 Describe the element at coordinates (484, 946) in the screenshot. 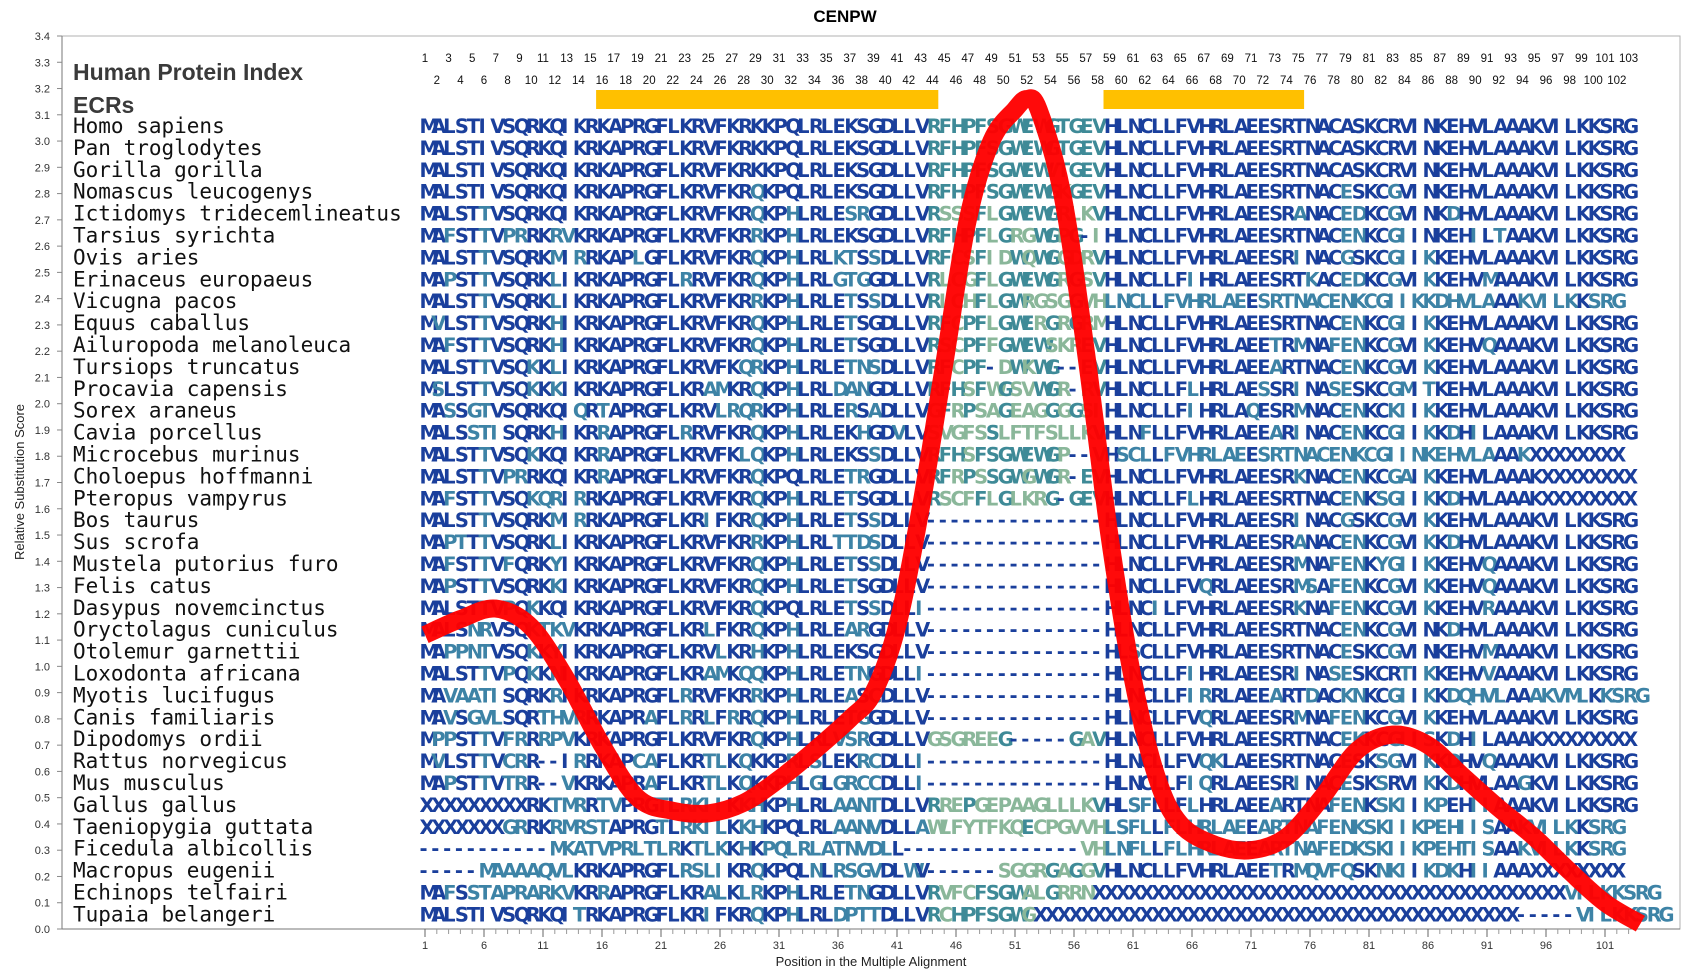

I see `x-tick-label: 6` at that location.